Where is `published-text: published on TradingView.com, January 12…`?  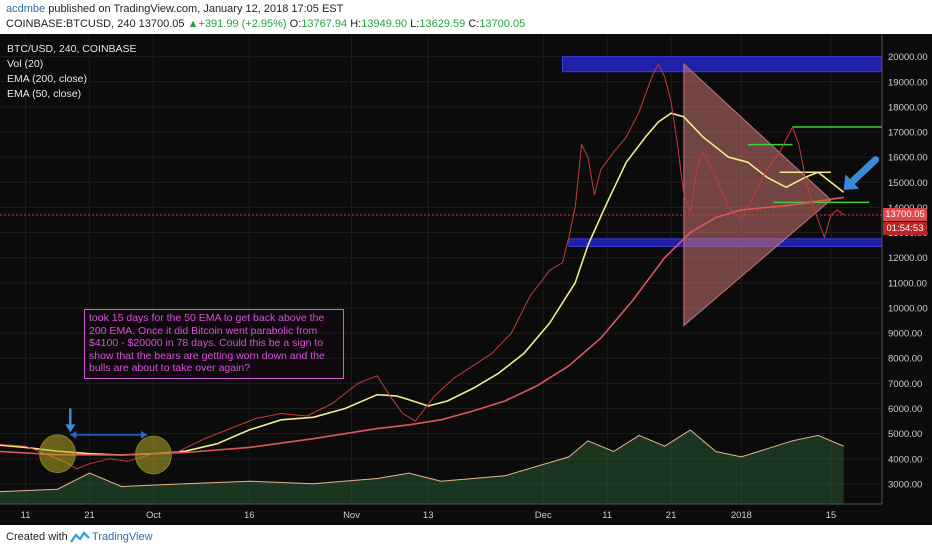
published-text: published on TradingView.com, January 12… is located at coordinates (196, 9).